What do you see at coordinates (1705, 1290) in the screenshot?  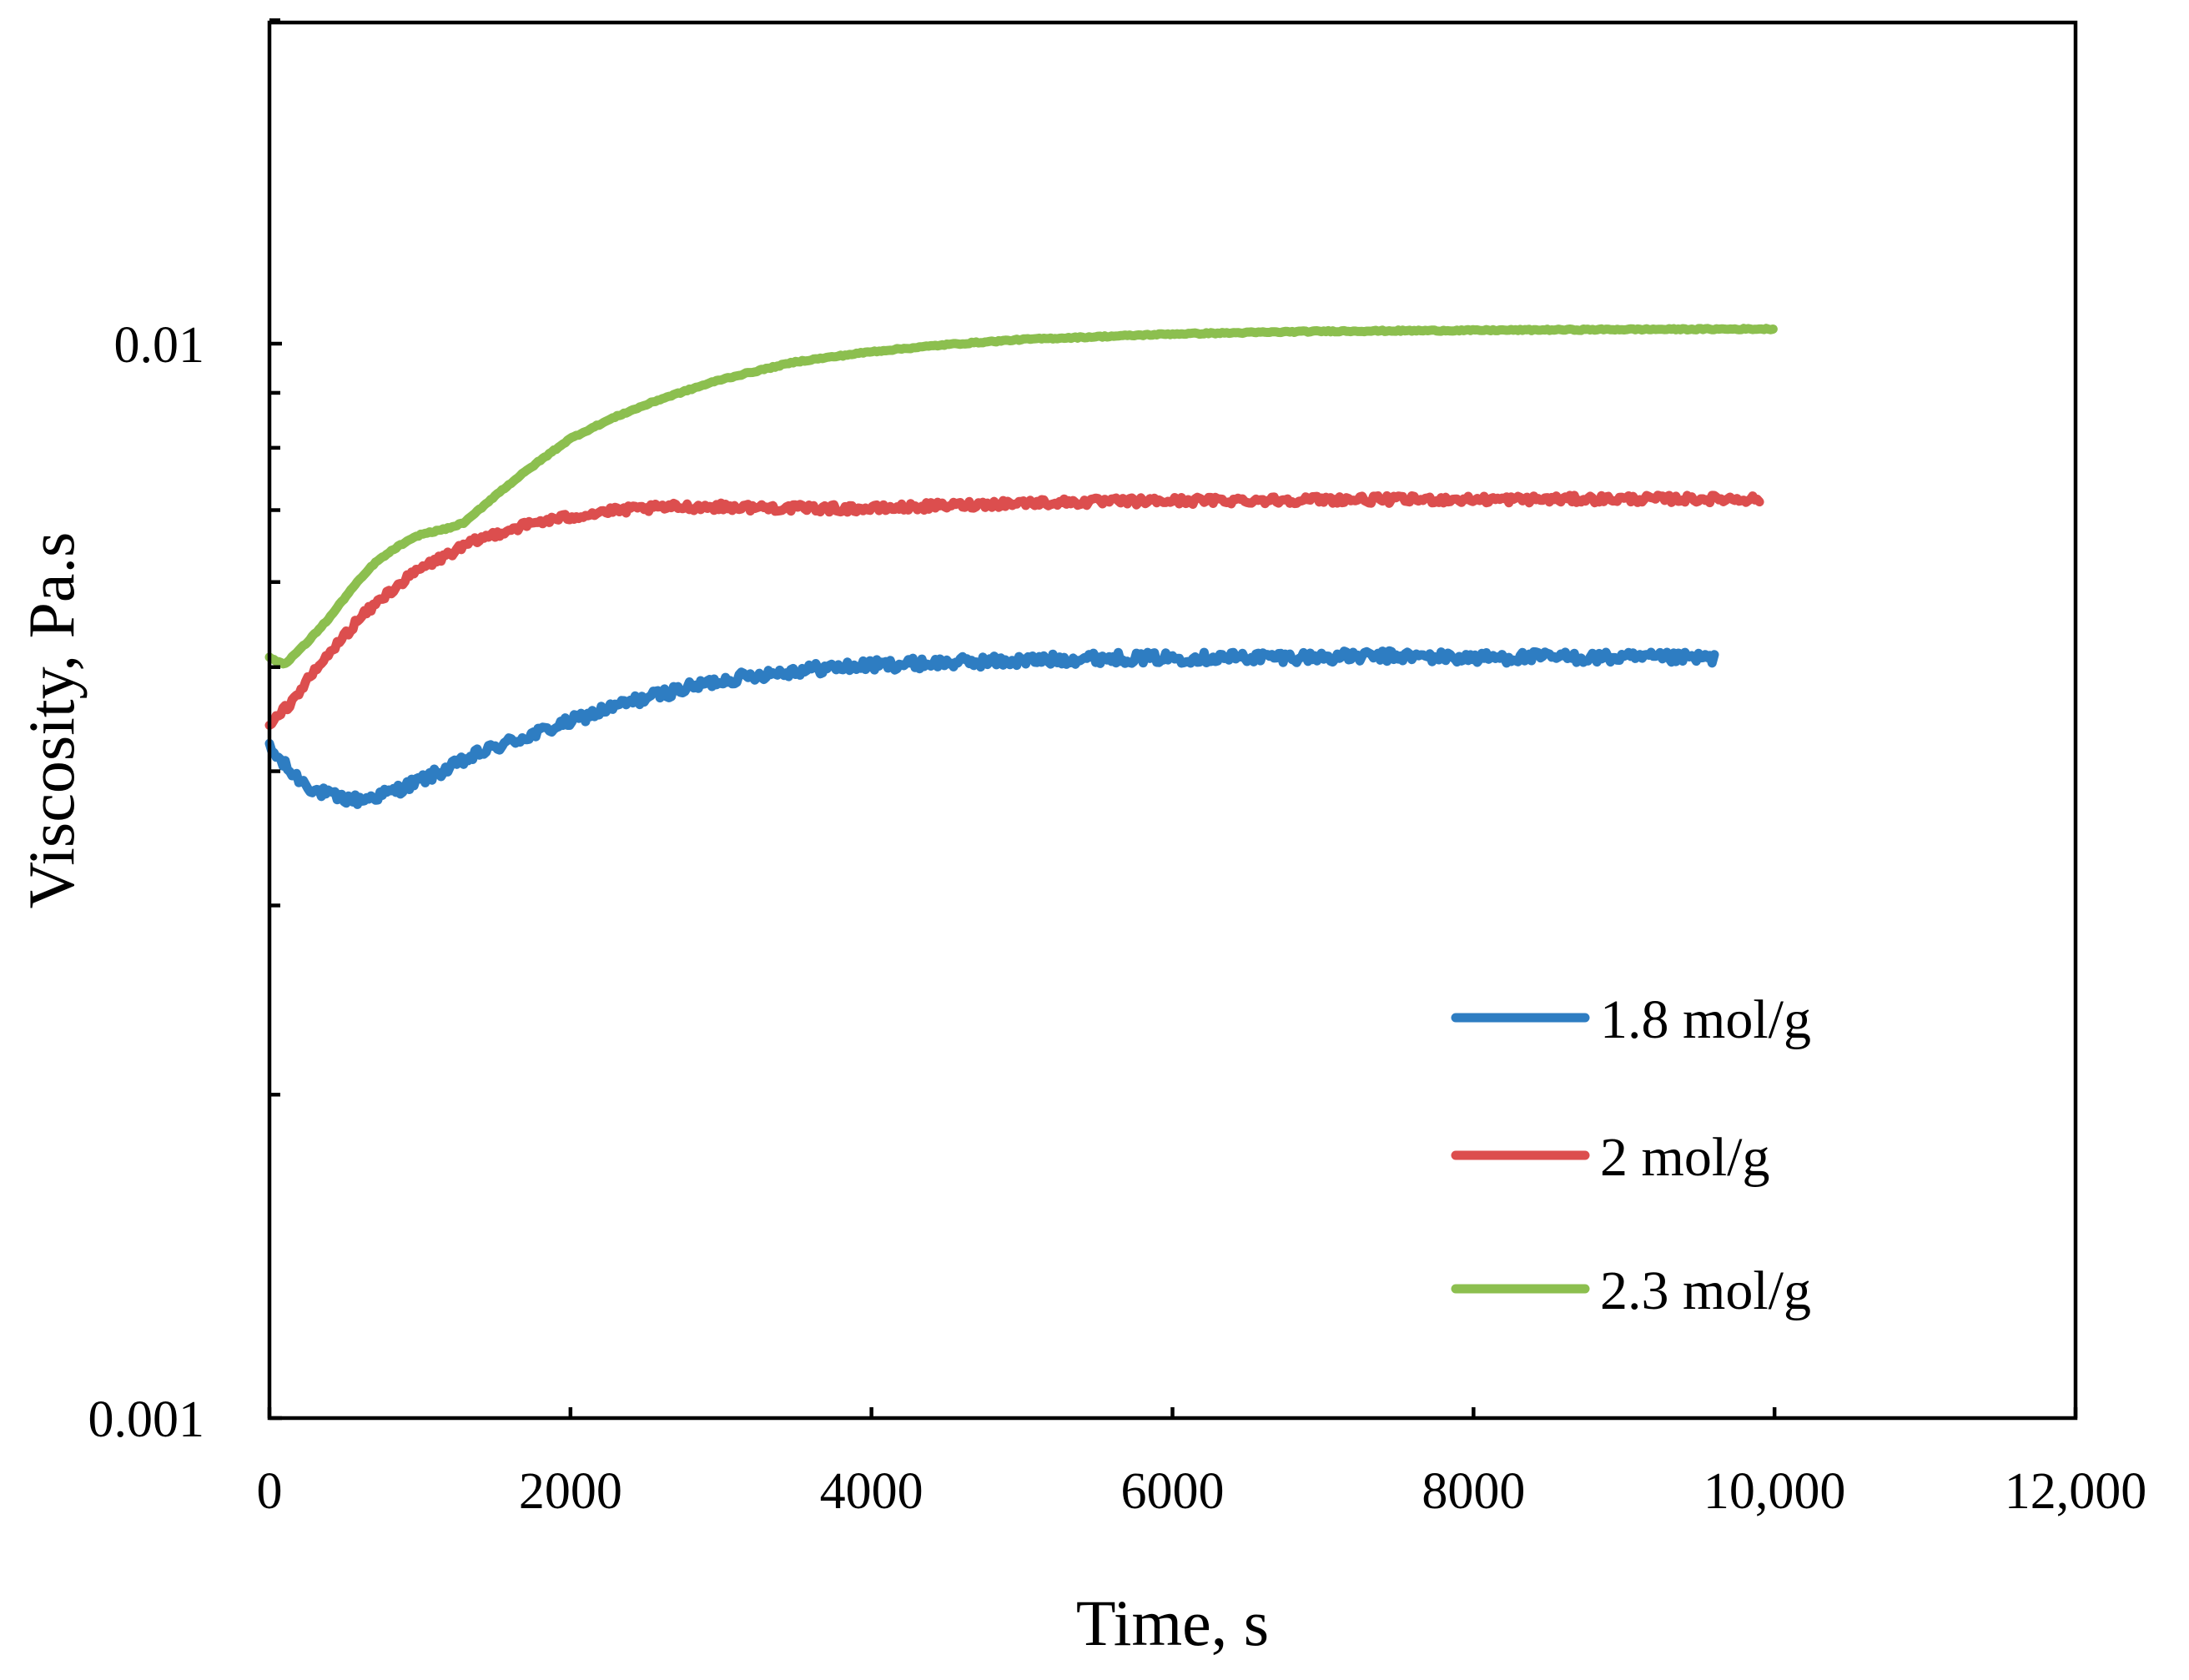 I see `legend-label-3: 2.3 mol/g` at bounding box center [1705, 1290].